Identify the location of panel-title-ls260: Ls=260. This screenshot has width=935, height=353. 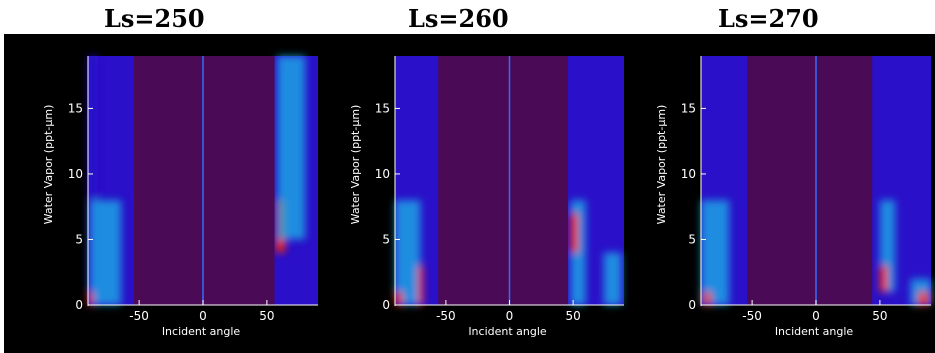
(458, 18).